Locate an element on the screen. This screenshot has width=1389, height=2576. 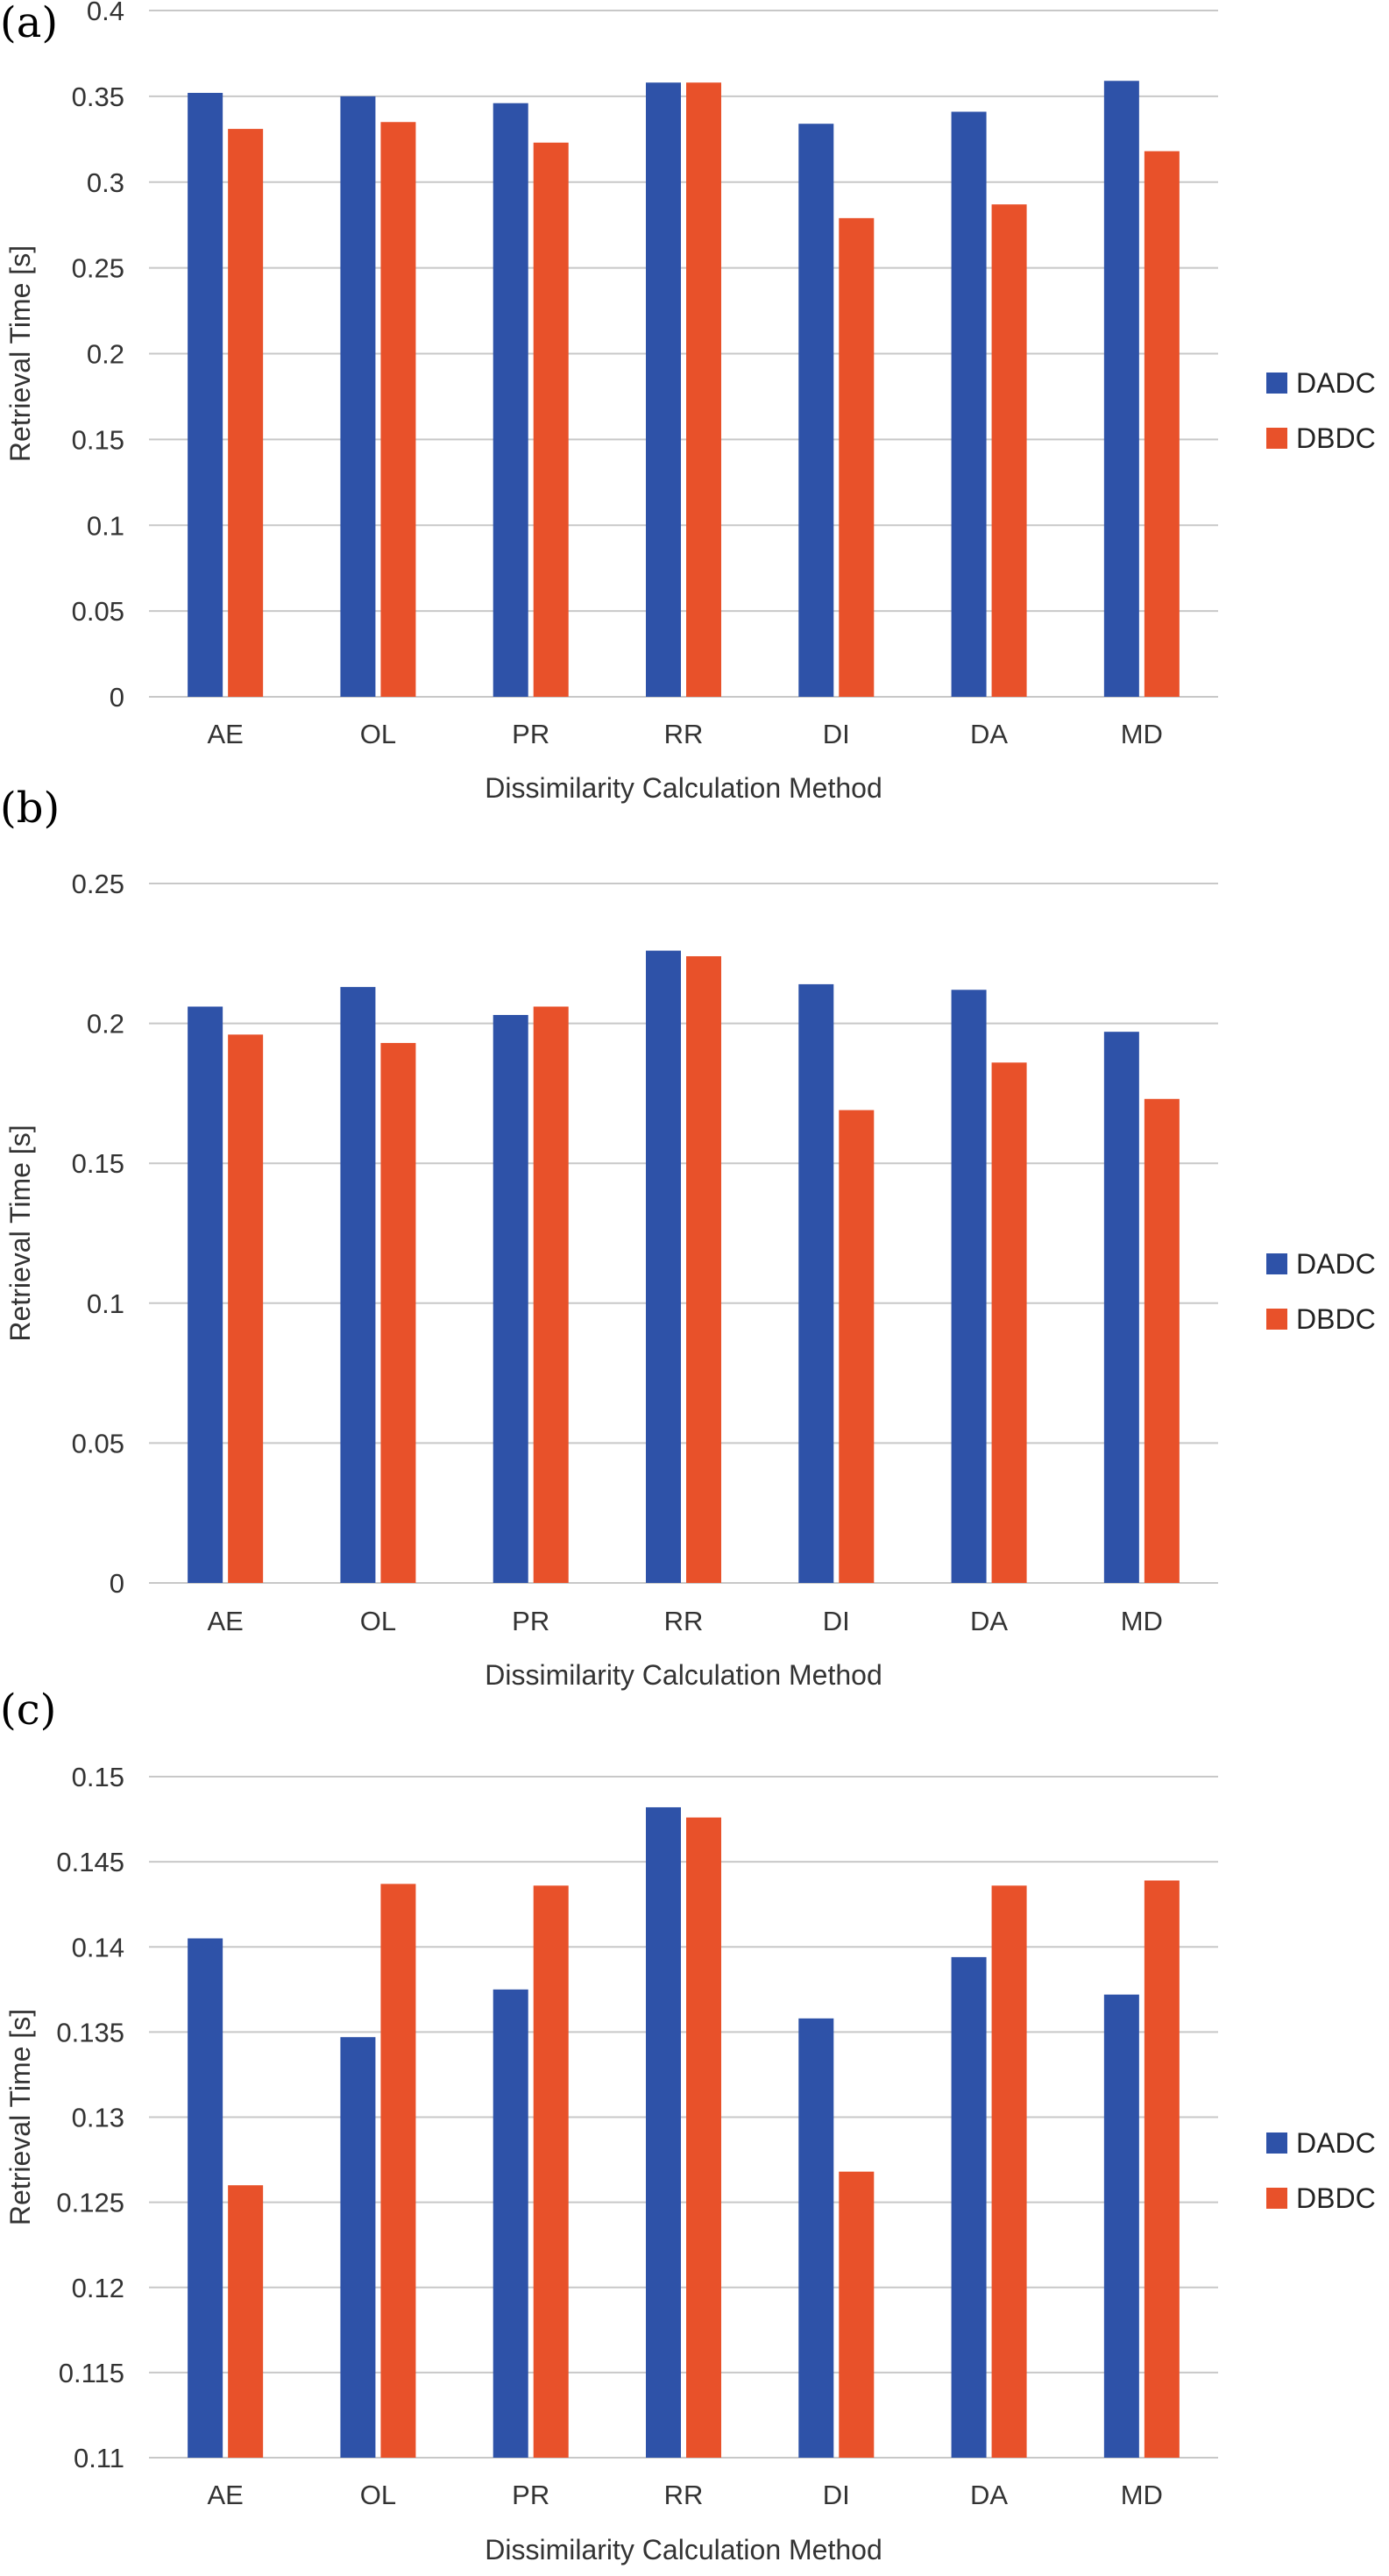
y-tick-label: 0.115 is located at coordinates (91, 2373).